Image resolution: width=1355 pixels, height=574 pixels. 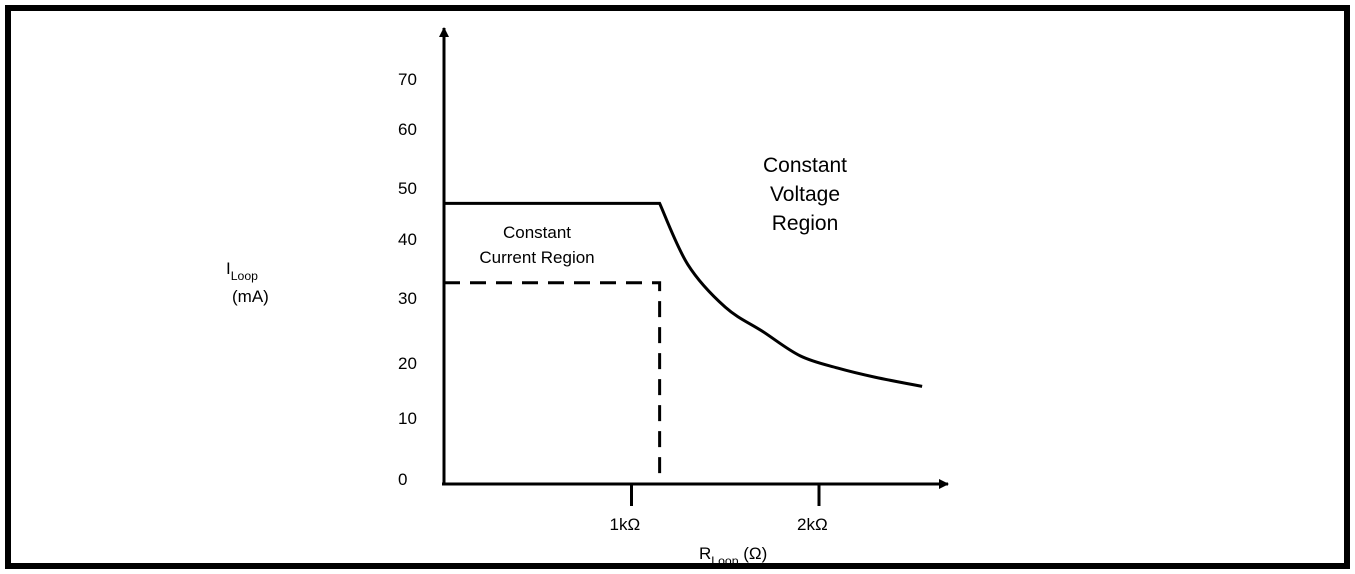 What do you see at coordinates (812, 524) in the screenshot?
I see `x-tick-label: 2kΩ` at bounding box center [812, 524].